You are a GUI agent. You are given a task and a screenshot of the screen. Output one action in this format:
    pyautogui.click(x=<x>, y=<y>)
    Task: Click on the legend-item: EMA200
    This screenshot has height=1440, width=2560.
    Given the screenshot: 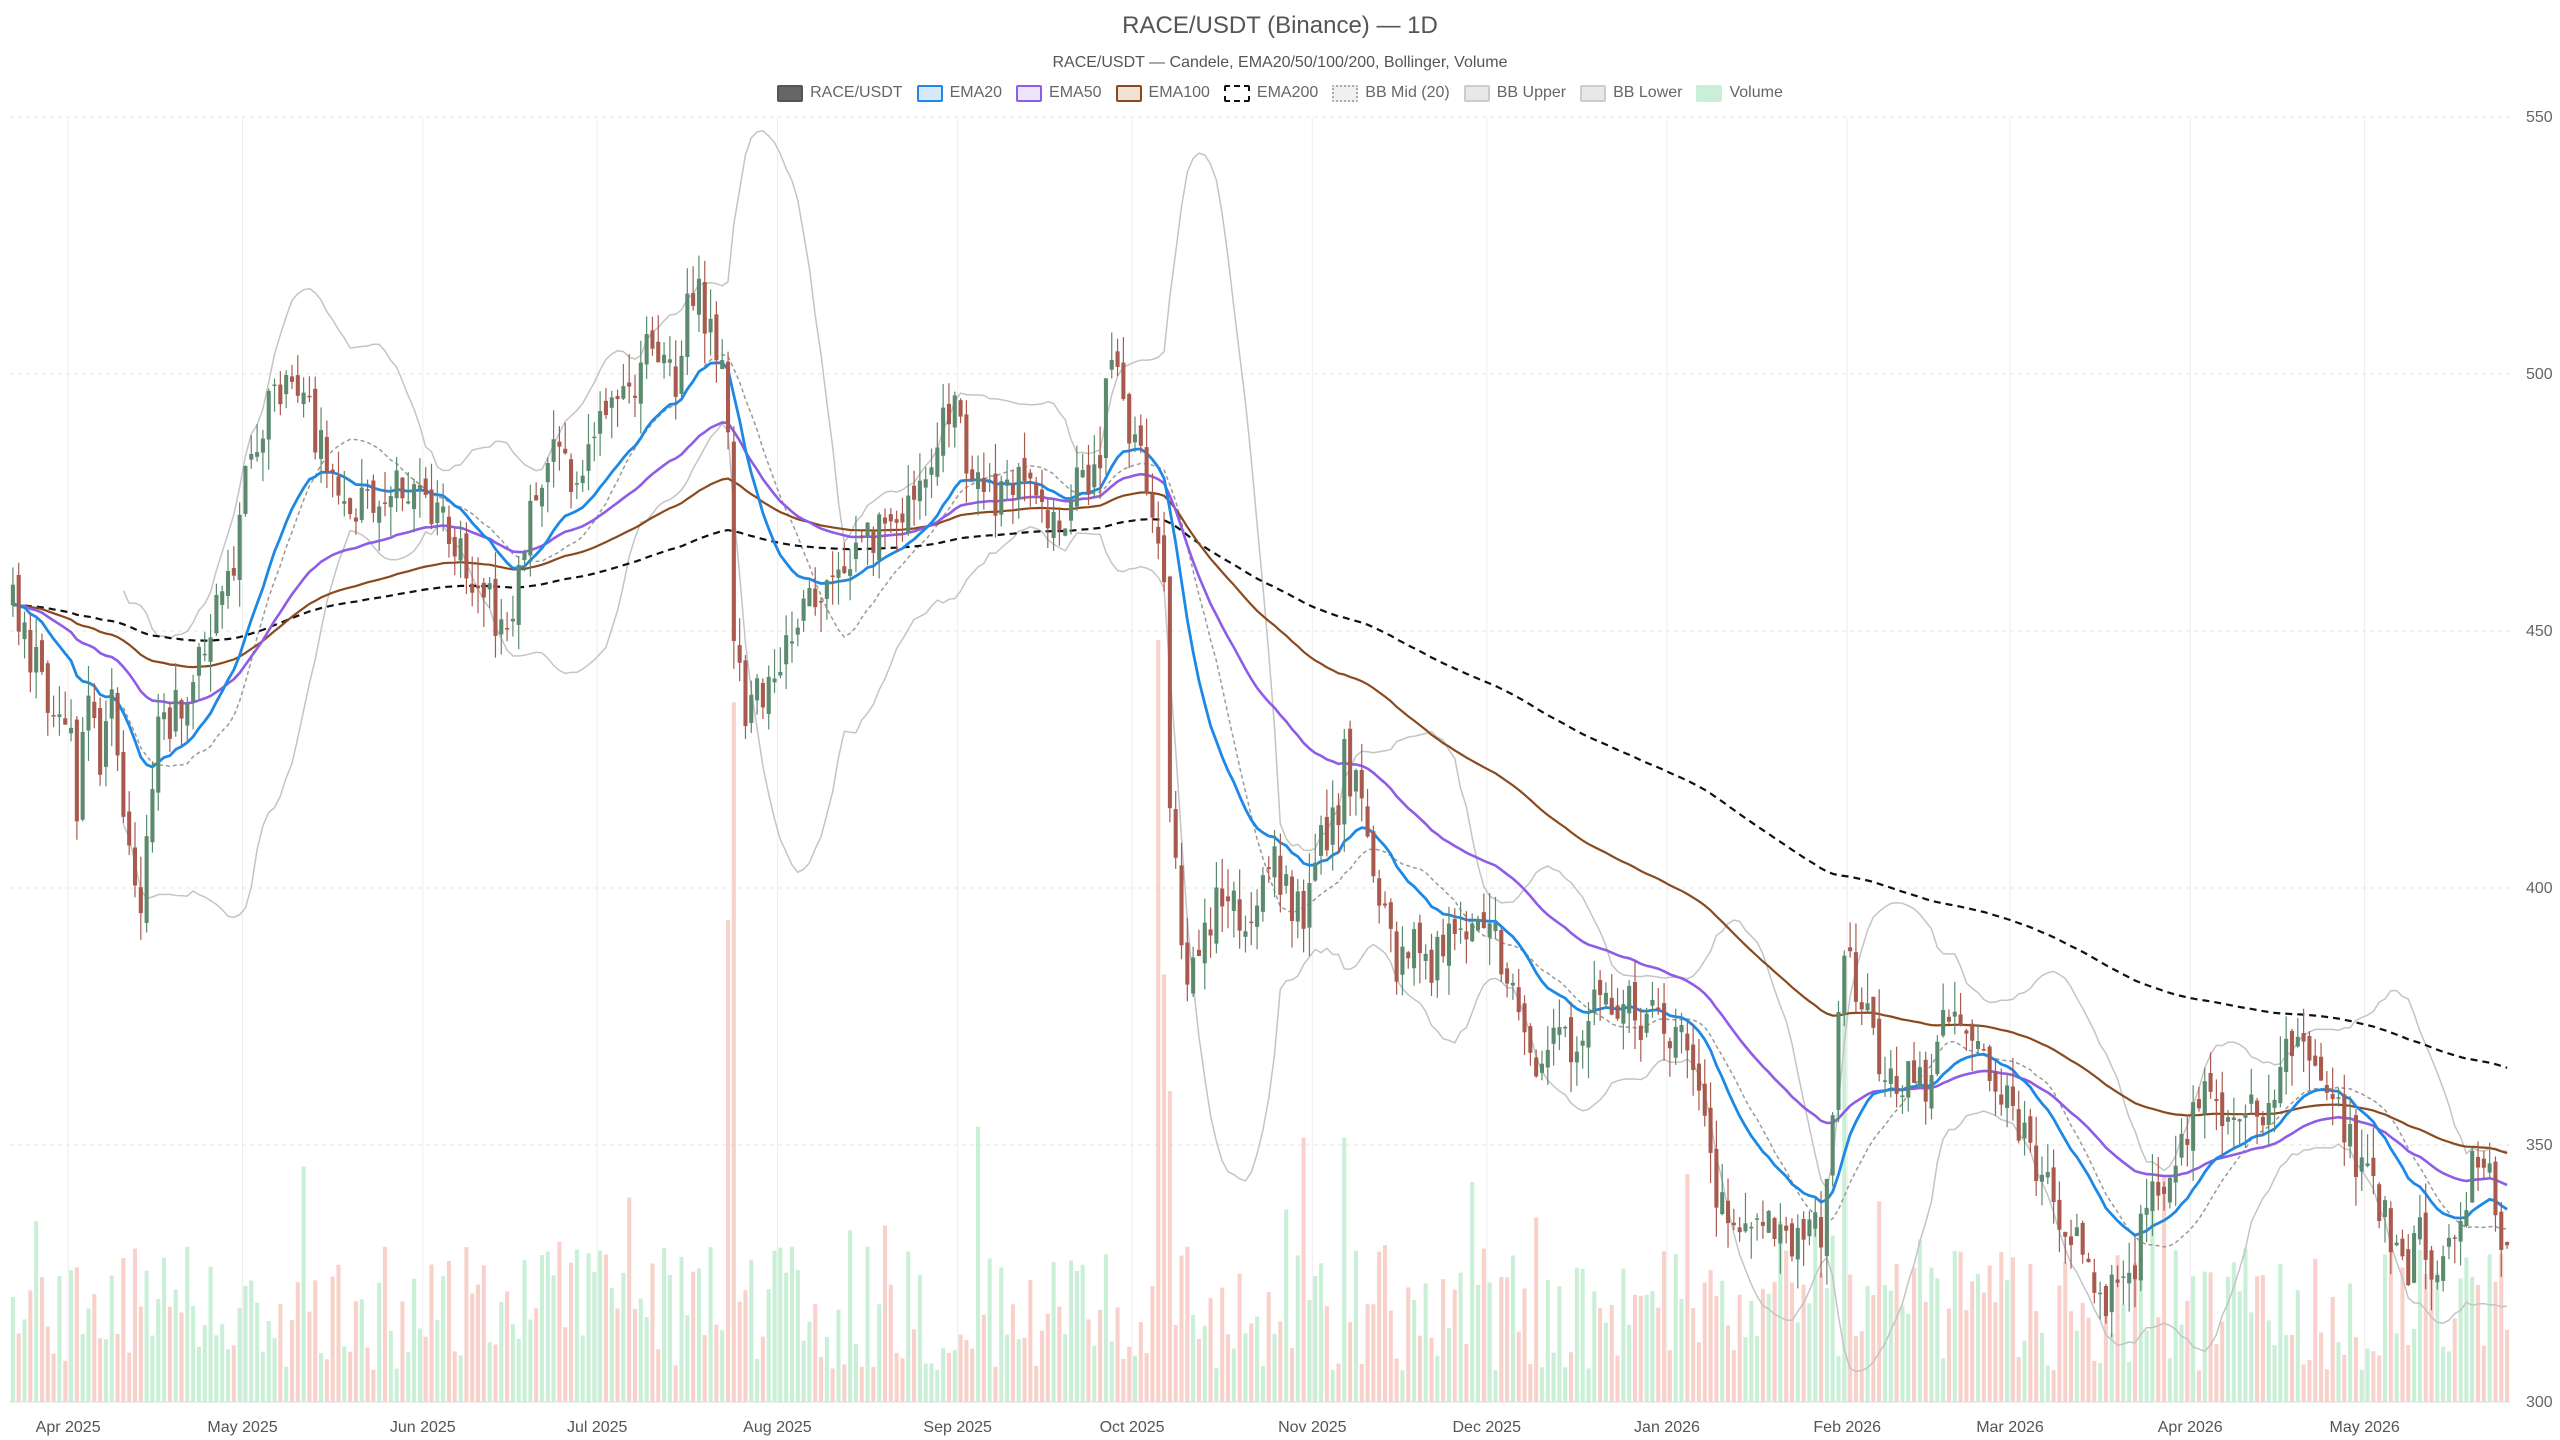 What is the action you would take?
    pyautogui.click(x=1270, y=93)
    